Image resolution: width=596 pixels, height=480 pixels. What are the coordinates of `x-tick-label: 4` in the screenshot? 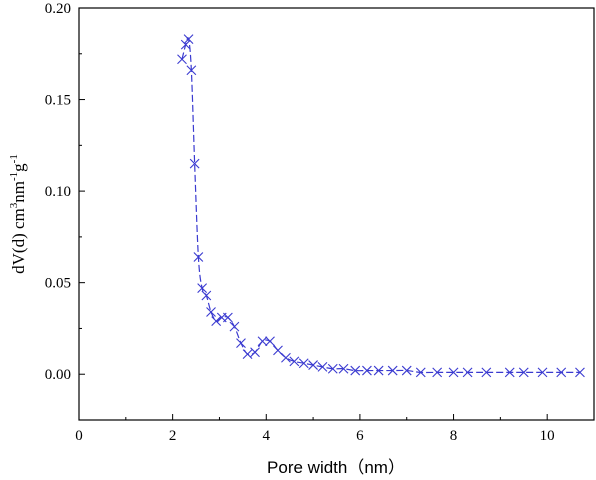 It's located at (267, 436).